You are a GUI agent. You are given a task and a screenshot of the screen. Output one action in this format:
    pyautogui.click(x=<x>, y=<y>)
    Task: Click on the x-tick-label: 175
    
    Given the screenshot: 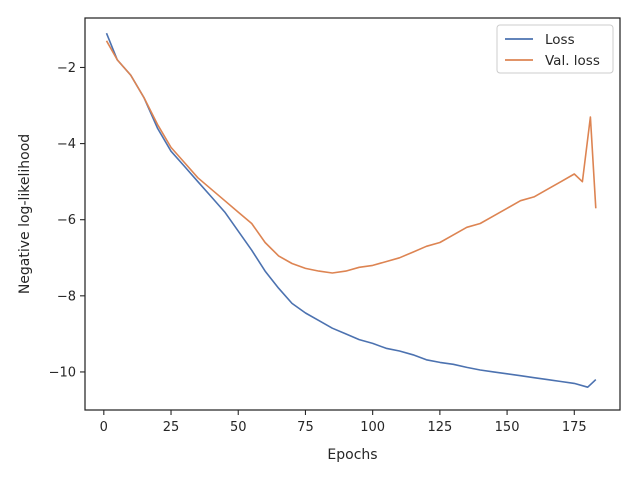 What is the action you would take?
    pyautogui.click(x=574, y=427)
    